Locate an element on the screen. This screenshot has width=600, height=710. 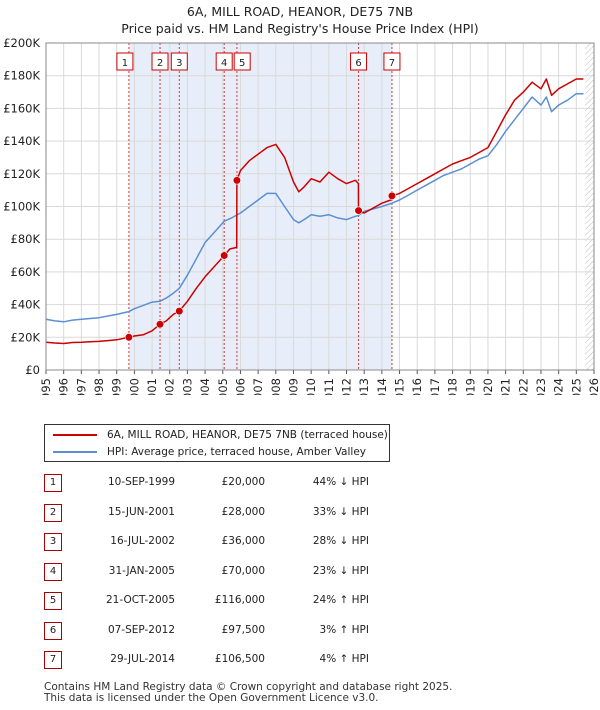
x-tick-label: 2000 is located at coordinates (134, 386).